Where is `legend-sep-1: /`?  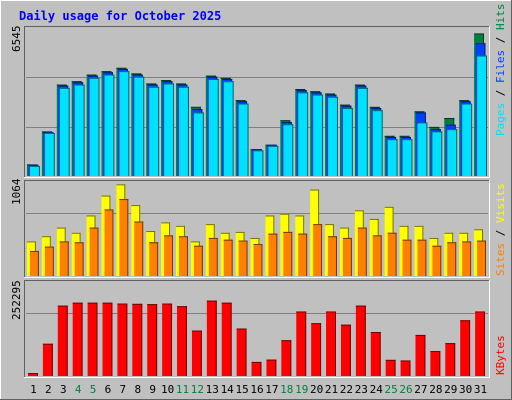 legend-sep-1: / is located at coordinates (500, 93).